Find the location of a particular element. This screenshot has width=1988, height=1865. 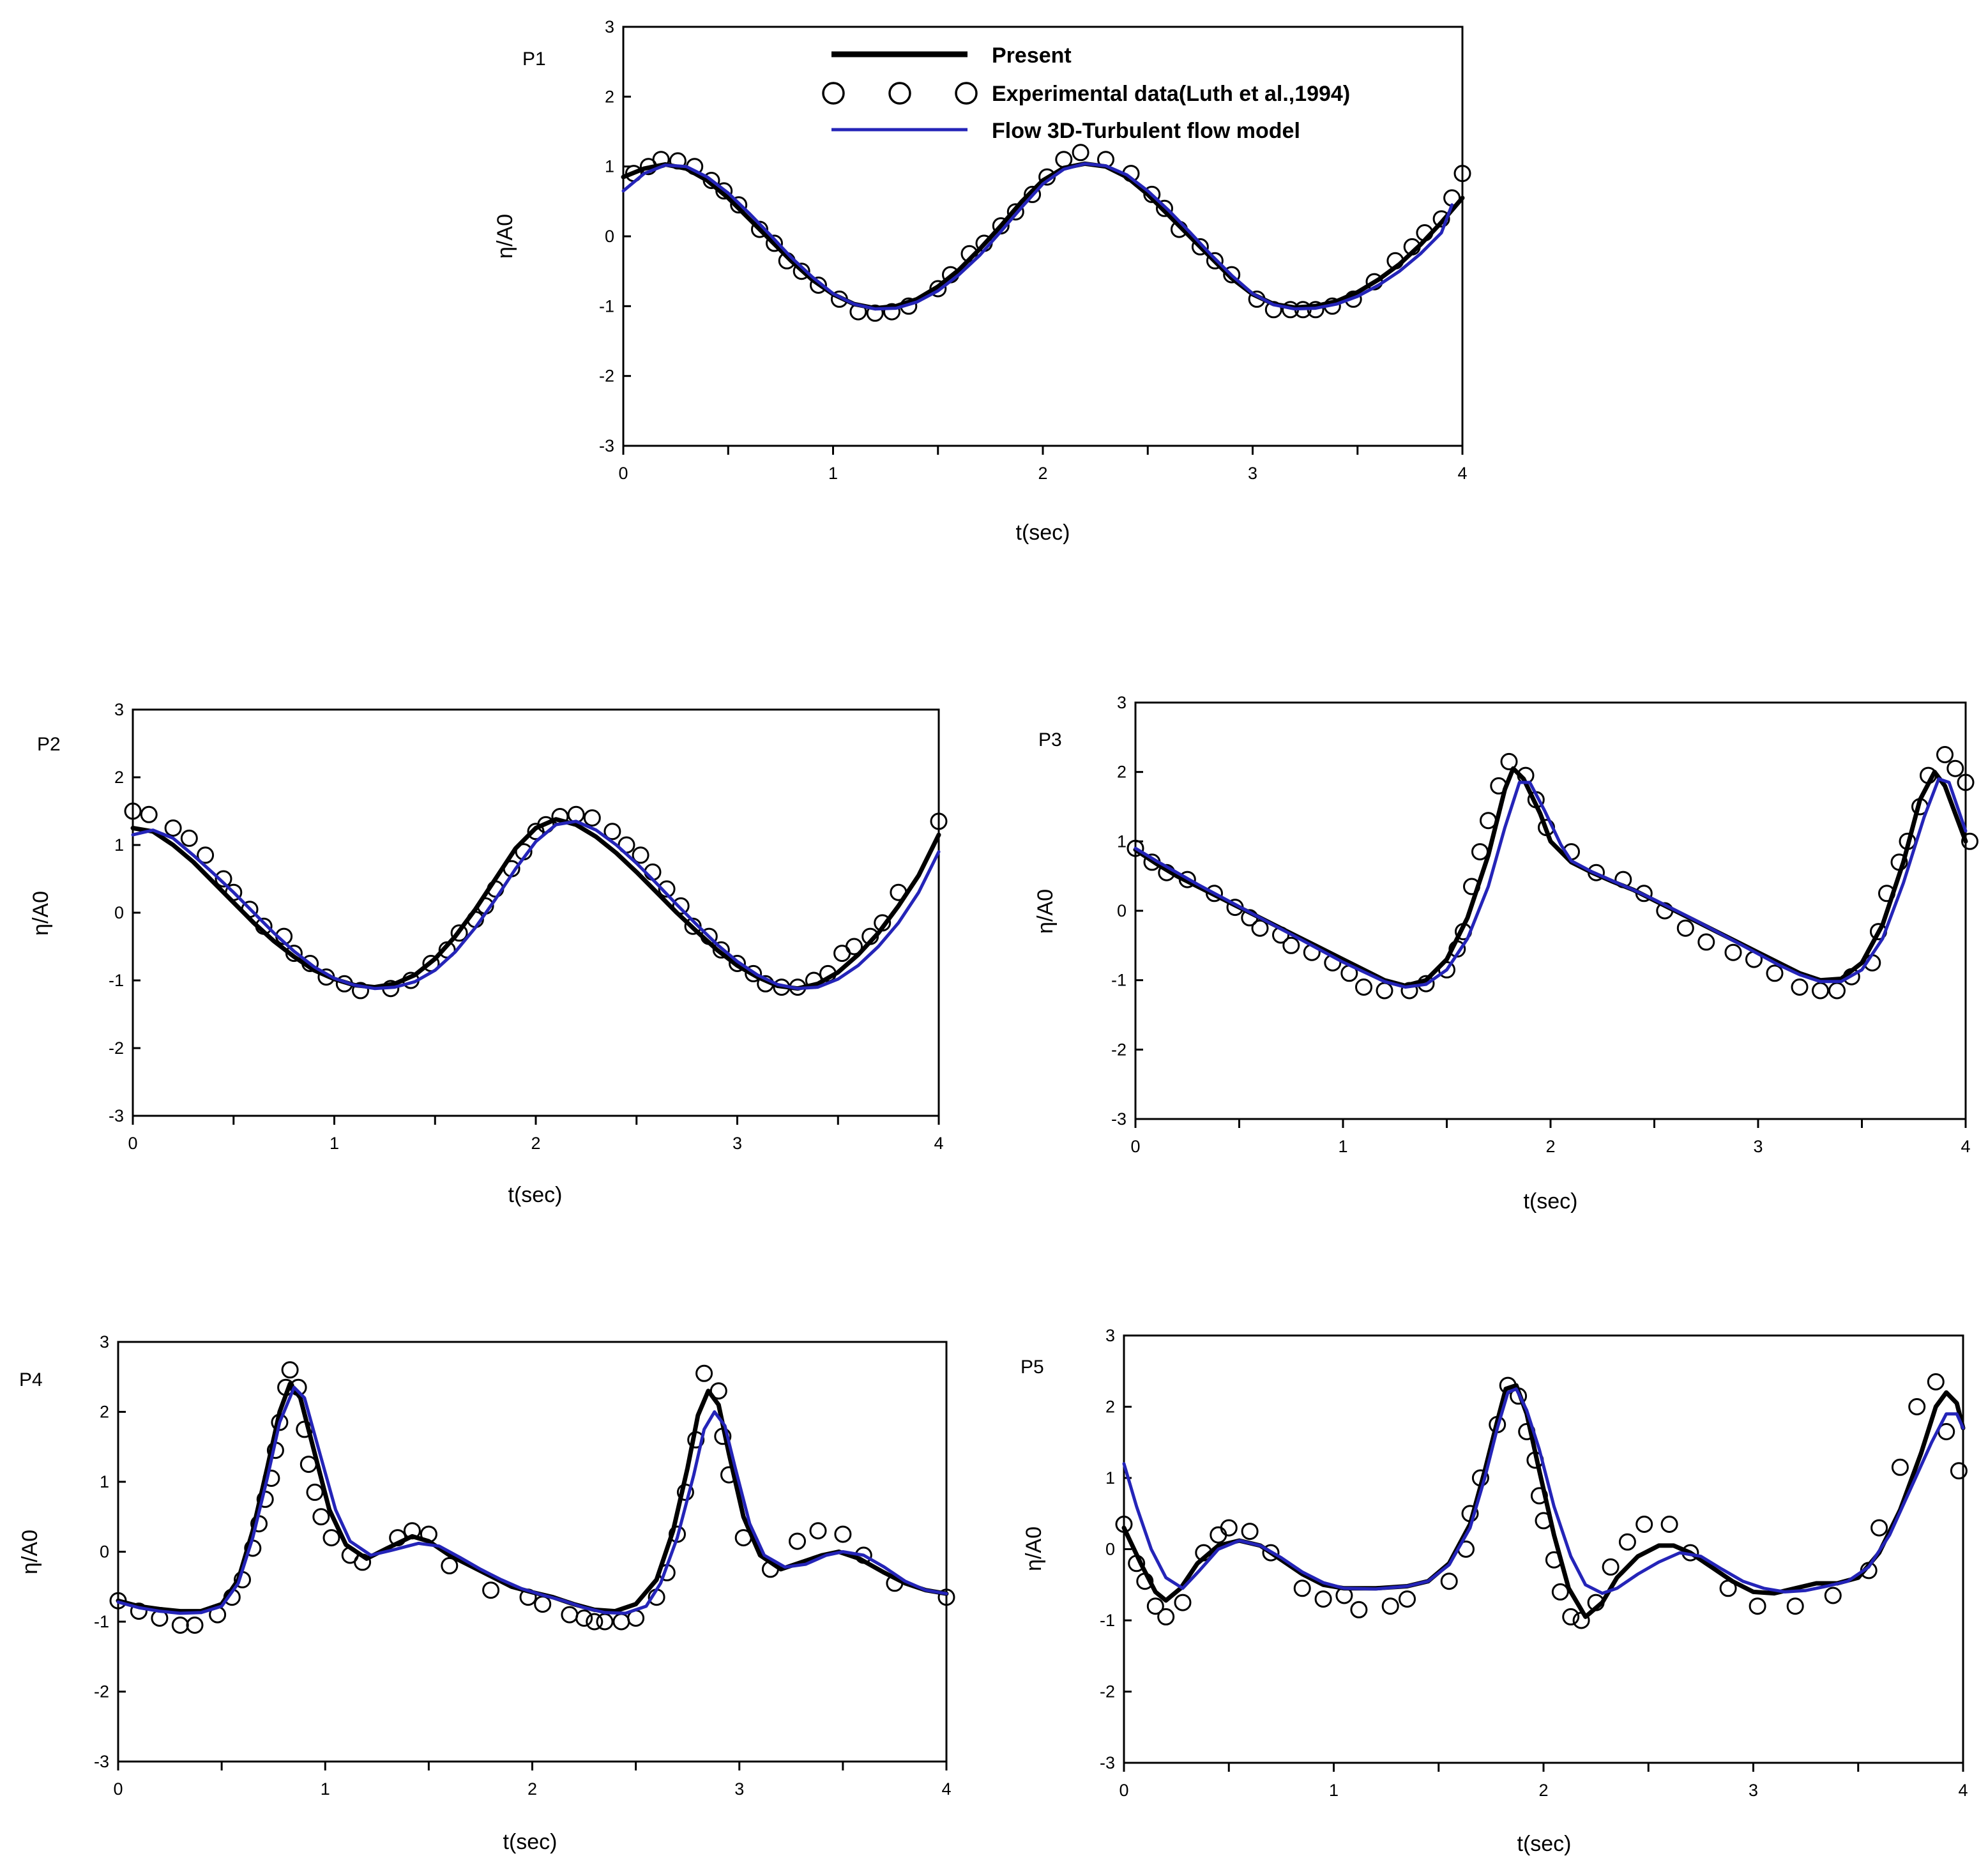

panel-label: P1 is located at coordinates (534, 59).